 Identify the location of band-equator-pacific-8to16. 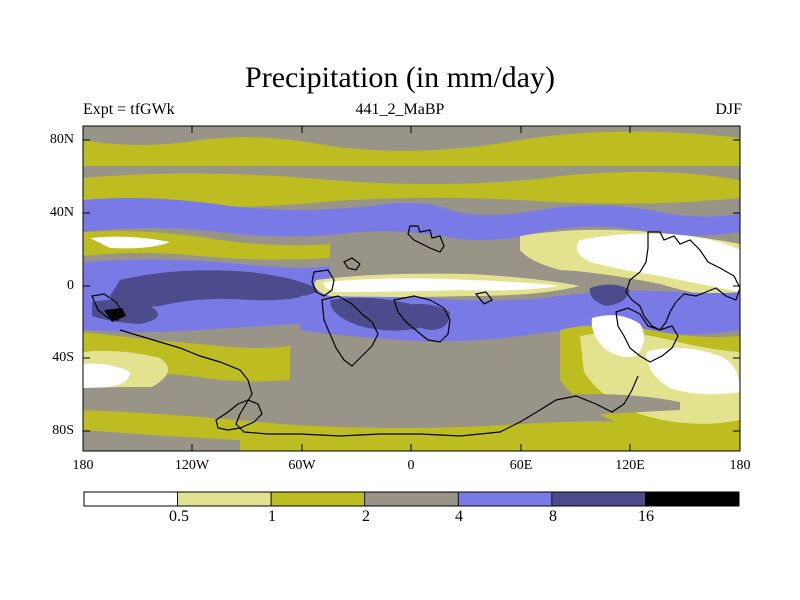
(215, 288).